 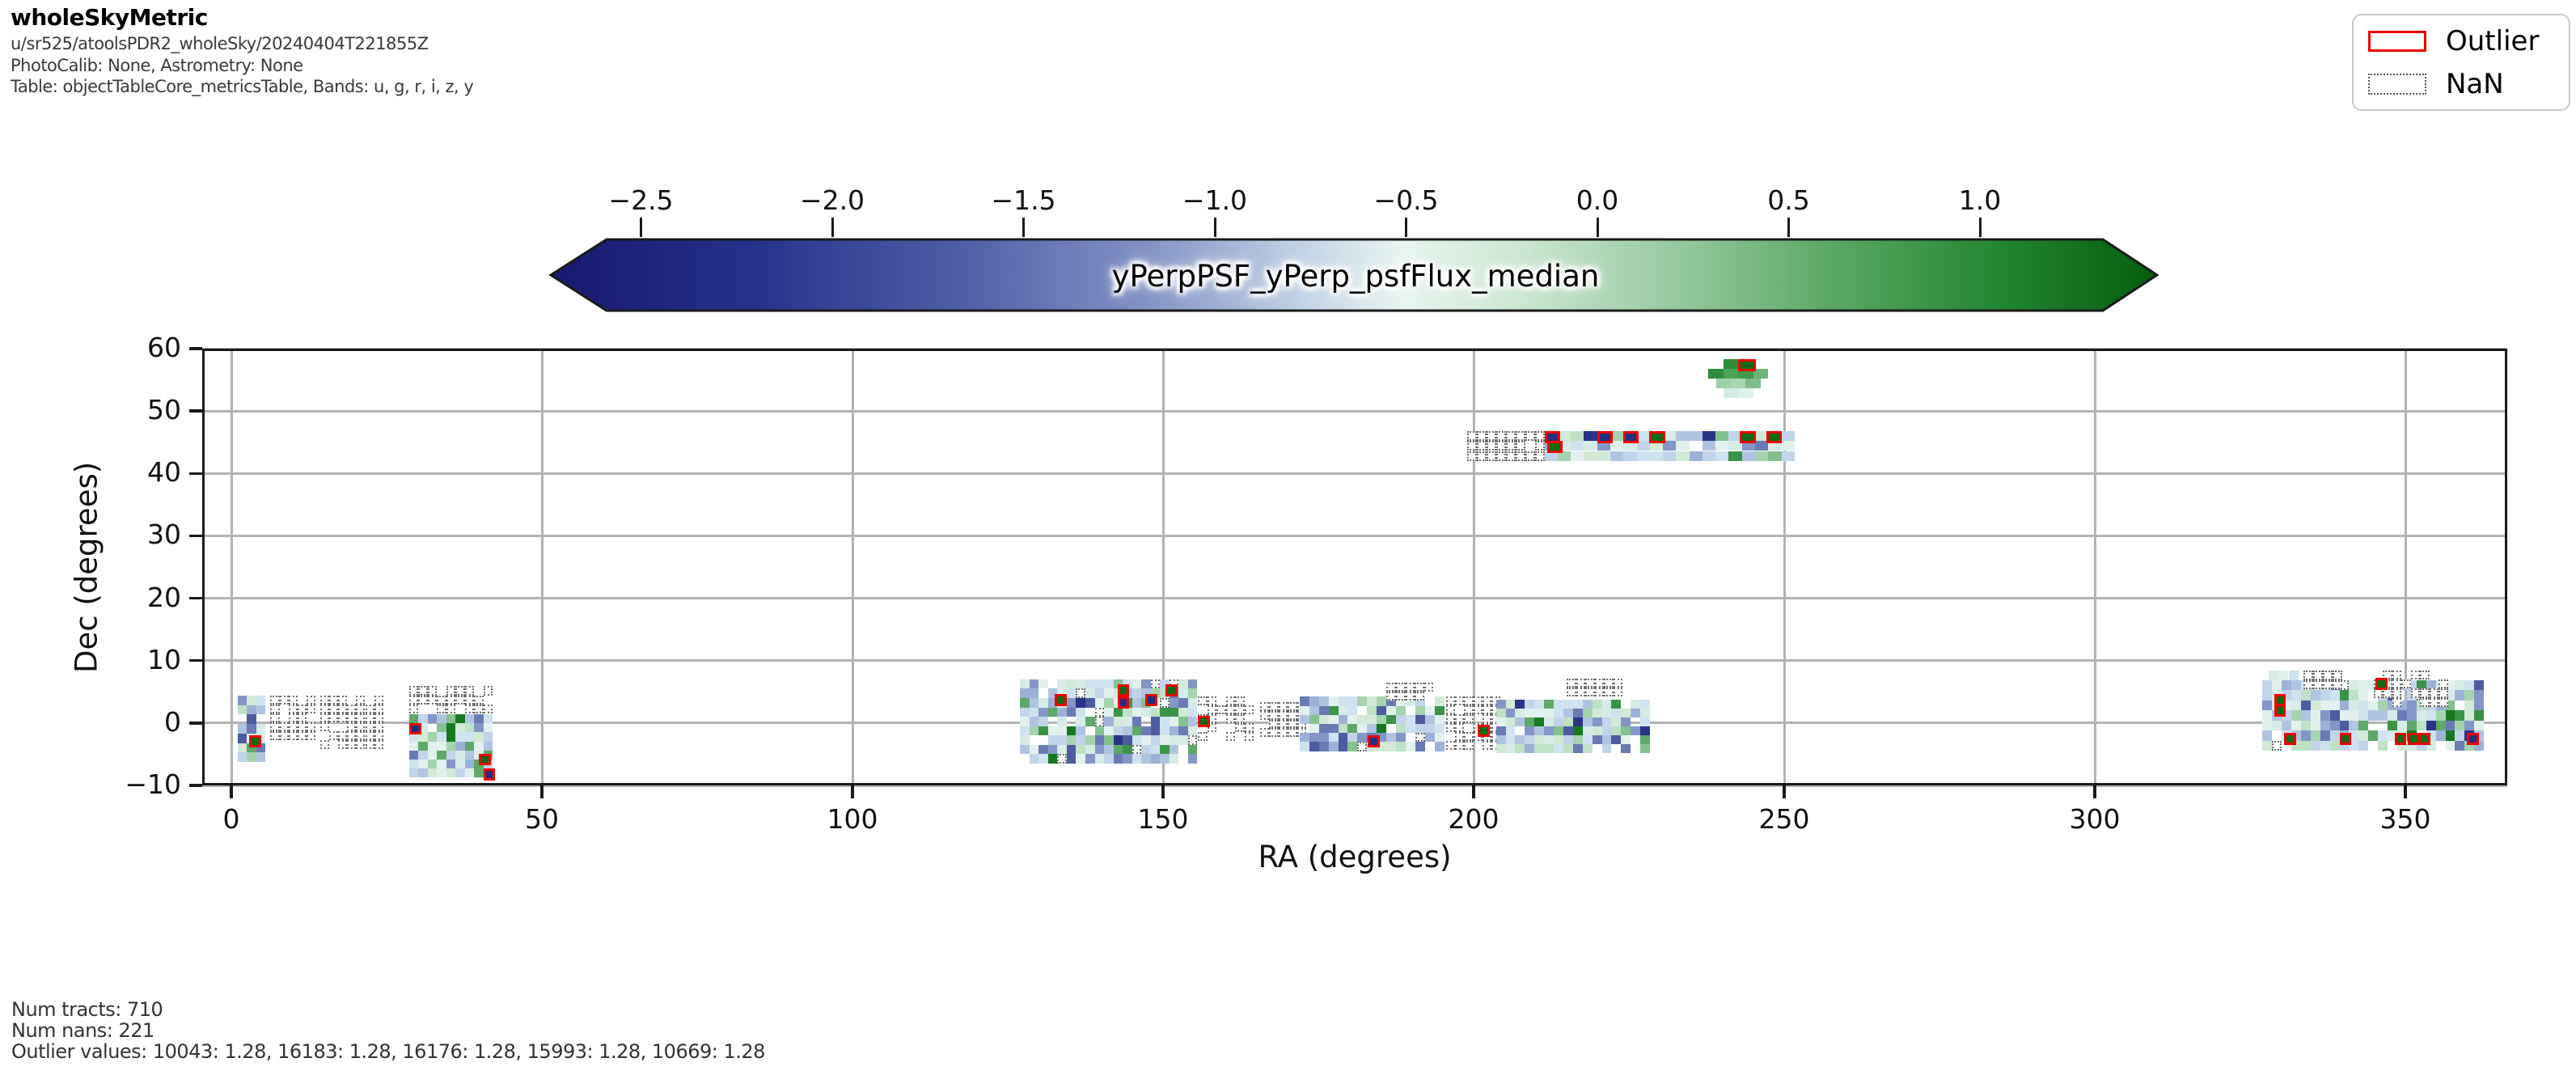 I want to click on gridline-vertical, so click(x=1163, y=567).